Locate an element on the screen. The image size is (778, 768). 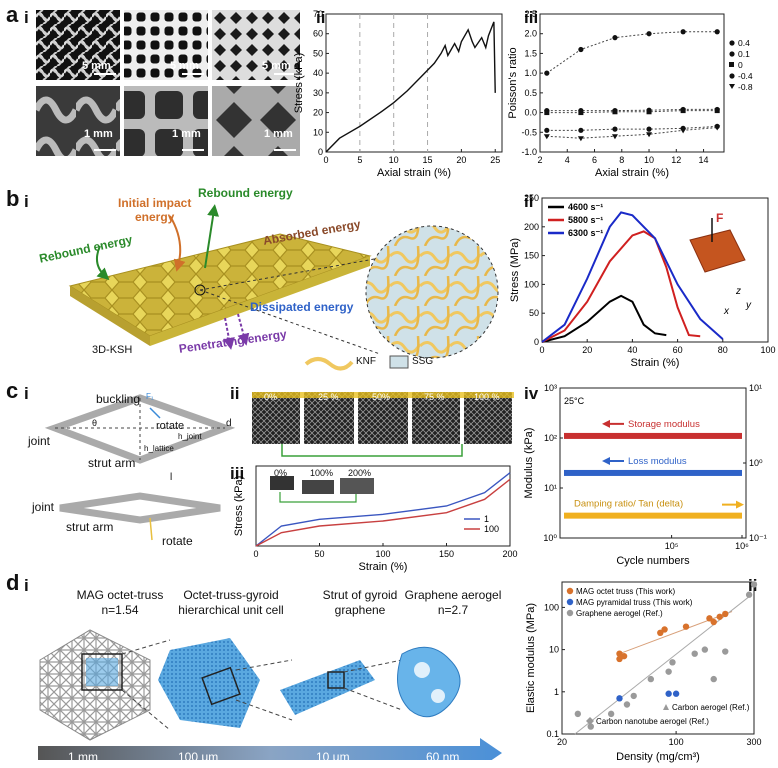
panel-label-a: a is located at coordinates (12, 14).